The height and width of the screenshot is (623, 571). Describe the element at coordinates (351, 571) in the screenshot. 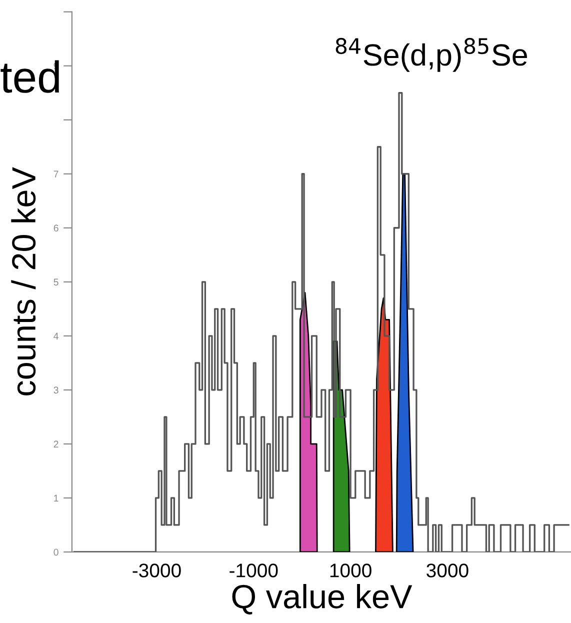

I see `x-tick-label: 1000` at that location.